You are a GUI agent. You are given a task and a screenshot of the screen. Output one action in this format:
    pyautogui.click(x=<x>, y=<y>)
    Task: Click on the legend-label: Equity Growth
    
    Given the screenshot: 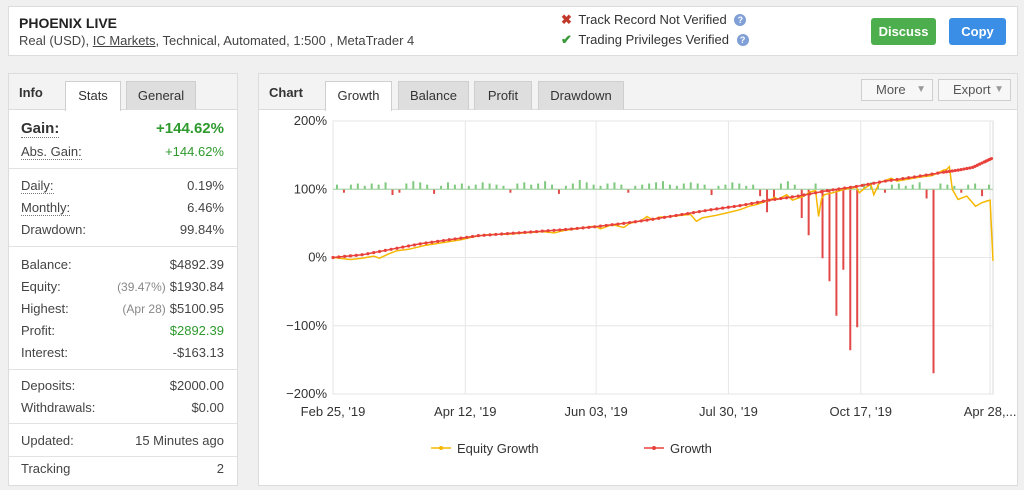 What is the action you would take?
    pyautogui.click(x=498, y=448)
    